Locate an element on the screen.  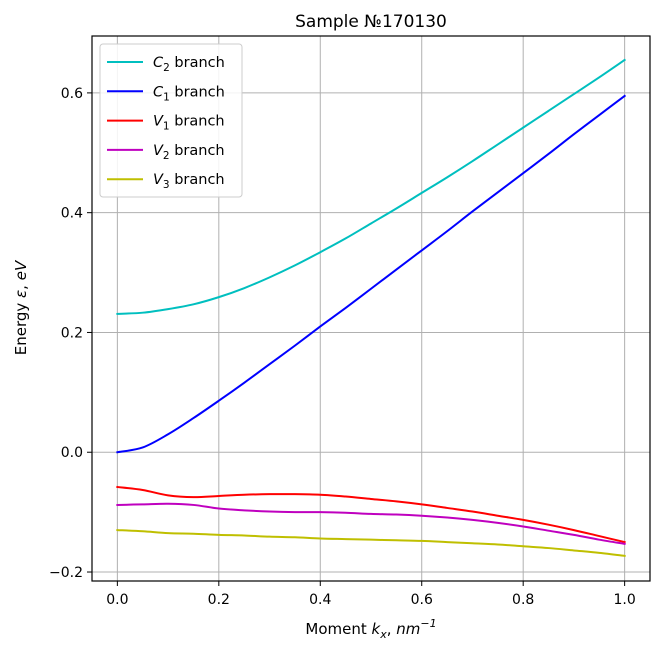
y-tick-label: 0.4 is located at coordinates (72, 214).